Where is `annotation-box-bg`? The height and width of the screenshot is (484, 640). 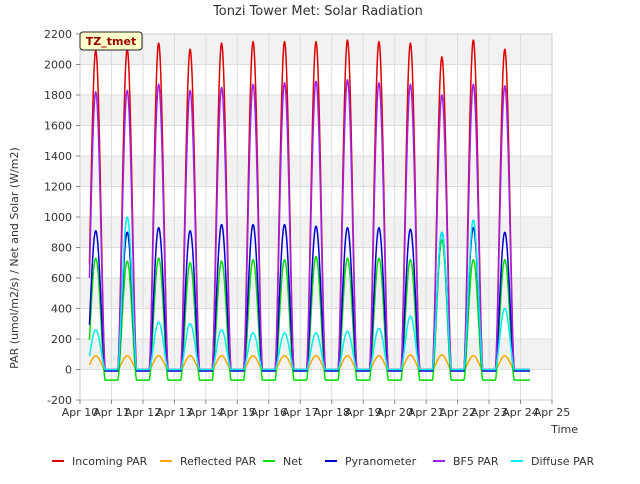
annotation-box-bg is located at coordinates (111, 41).